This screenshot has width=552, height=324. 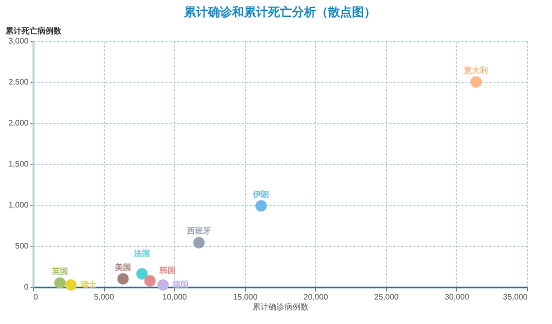 I want to click on x-tick-label: 5,000, so click(x=104, y=297).